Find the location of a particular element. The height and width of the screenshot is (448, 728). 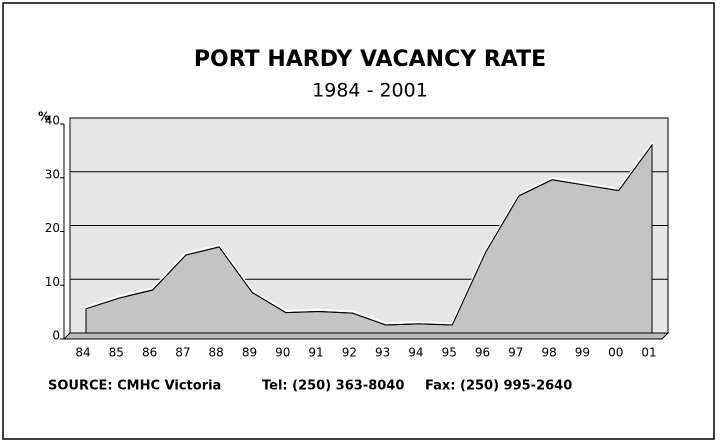

x-tick-label: 86 is located at coordinates (149, 353).